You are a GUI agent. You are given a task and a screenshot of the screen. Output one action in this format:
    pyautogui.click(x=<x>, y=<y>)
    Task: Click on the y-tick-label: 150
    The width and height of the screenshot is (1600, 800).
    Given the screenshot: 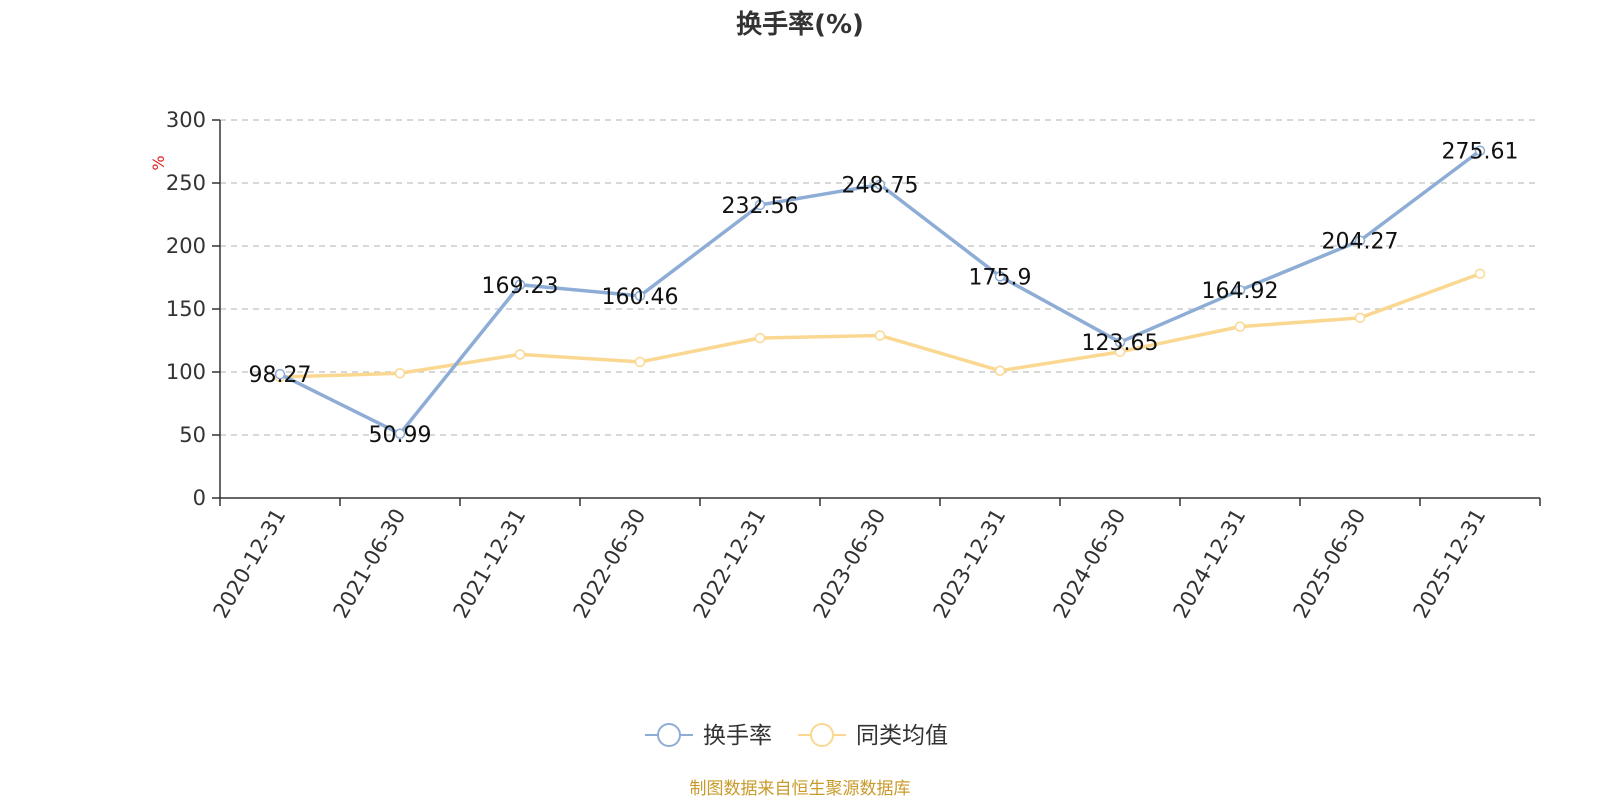 What is the action you would take?
    pyautogui.click(x=186, y=309)
    